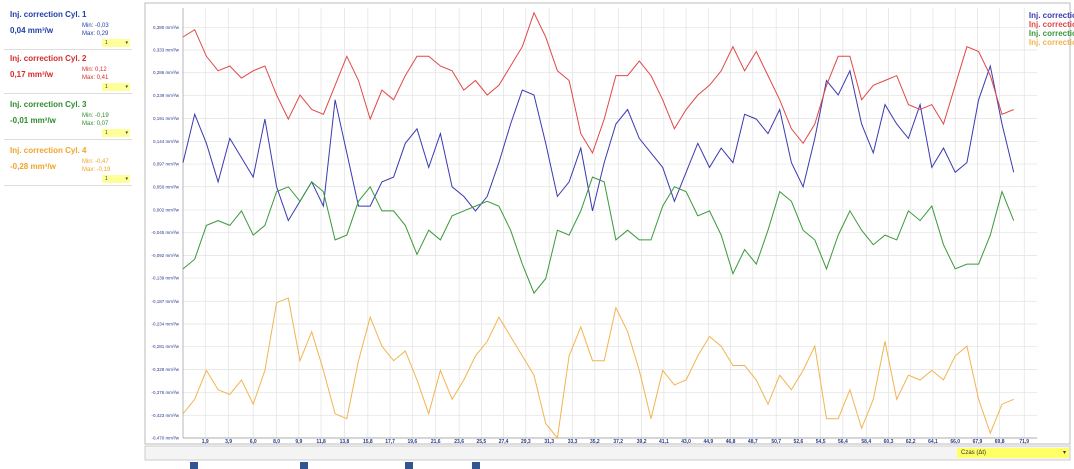 The image size is (1074, 469). What do you see at coordinates (843, 442) in the screenshot?
I see `x-tick-label: 56,4` at bounding box center [843, 442].